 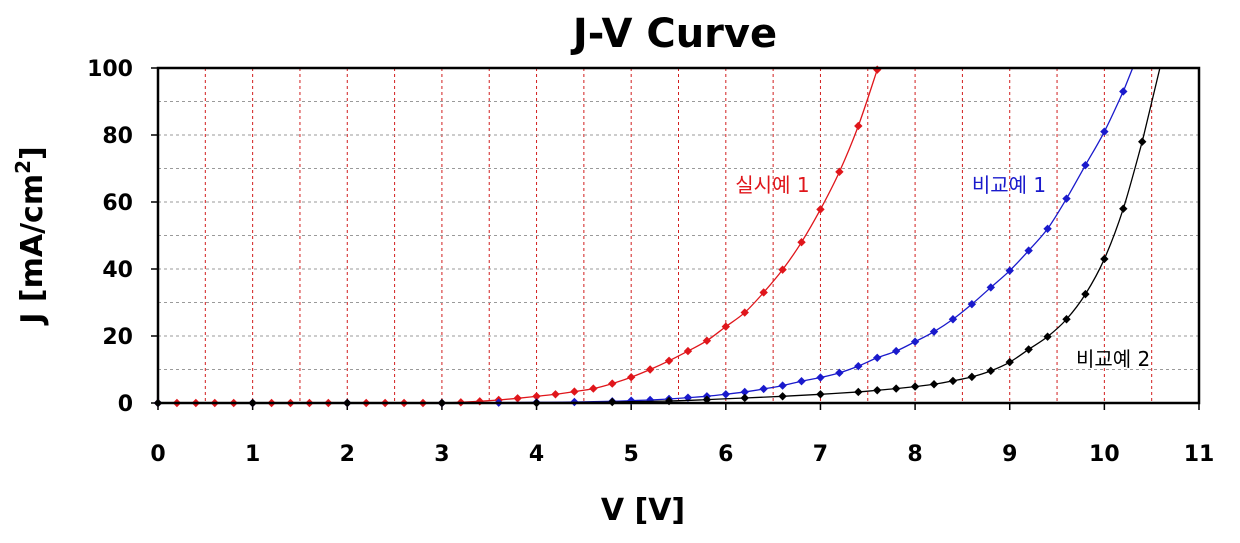 I want to click on x-tick-label: 8, so click(x=914, y=454).